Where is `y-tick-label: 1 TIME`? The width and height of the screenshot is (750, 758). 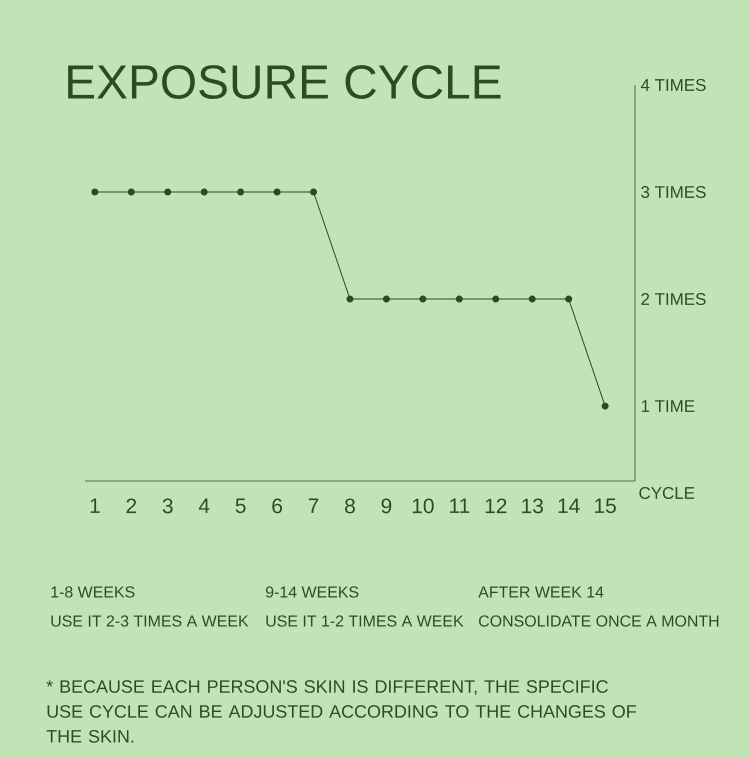
y-tick-label: 1 TIME is located at coordinates (668, 406).